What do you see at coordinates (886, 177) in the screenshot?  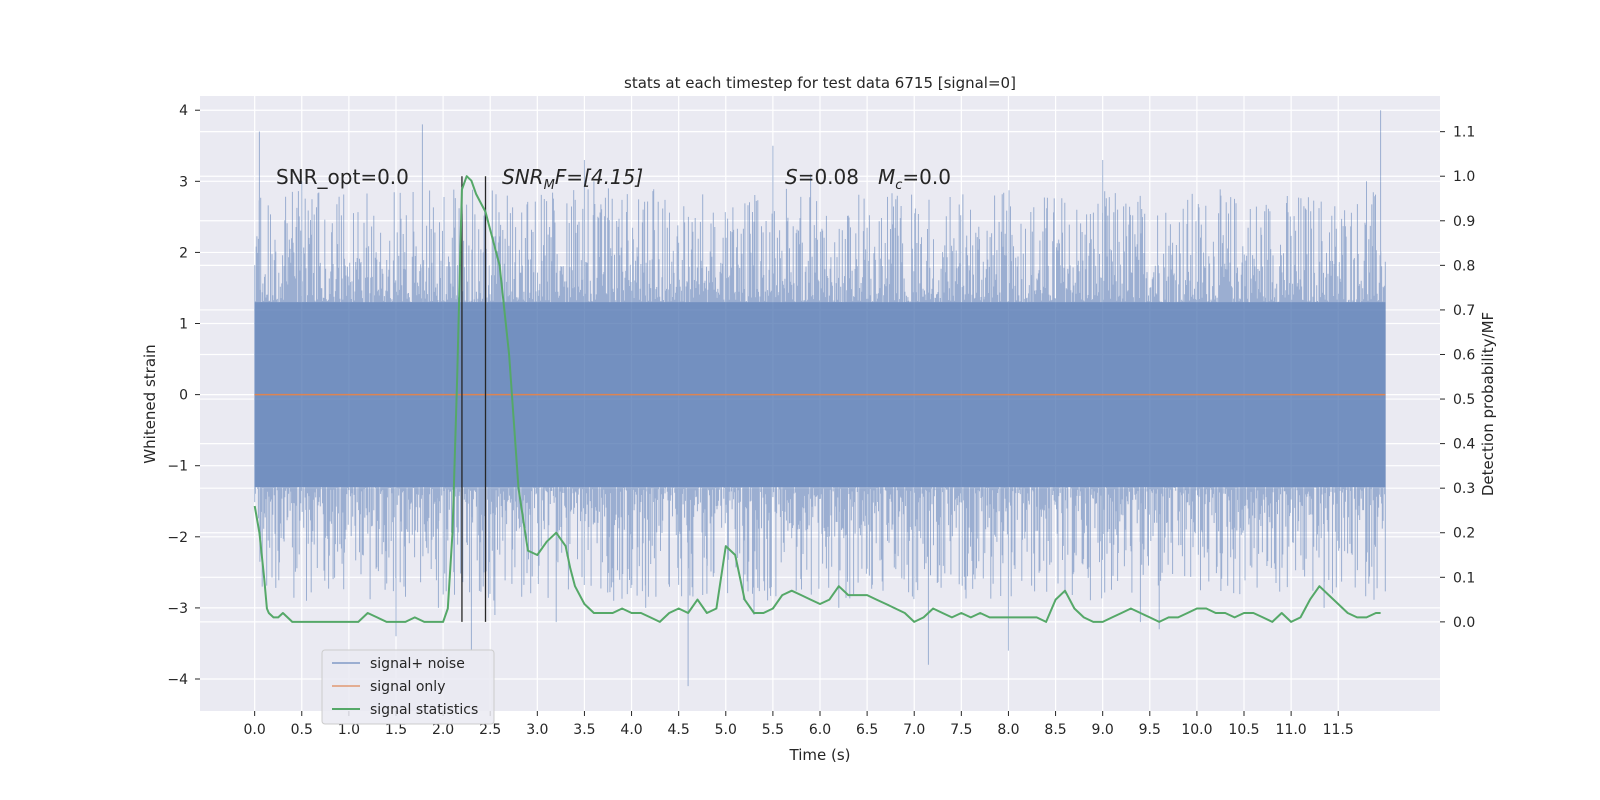 I see `mc-label: M` at bounding box center [886, 177].